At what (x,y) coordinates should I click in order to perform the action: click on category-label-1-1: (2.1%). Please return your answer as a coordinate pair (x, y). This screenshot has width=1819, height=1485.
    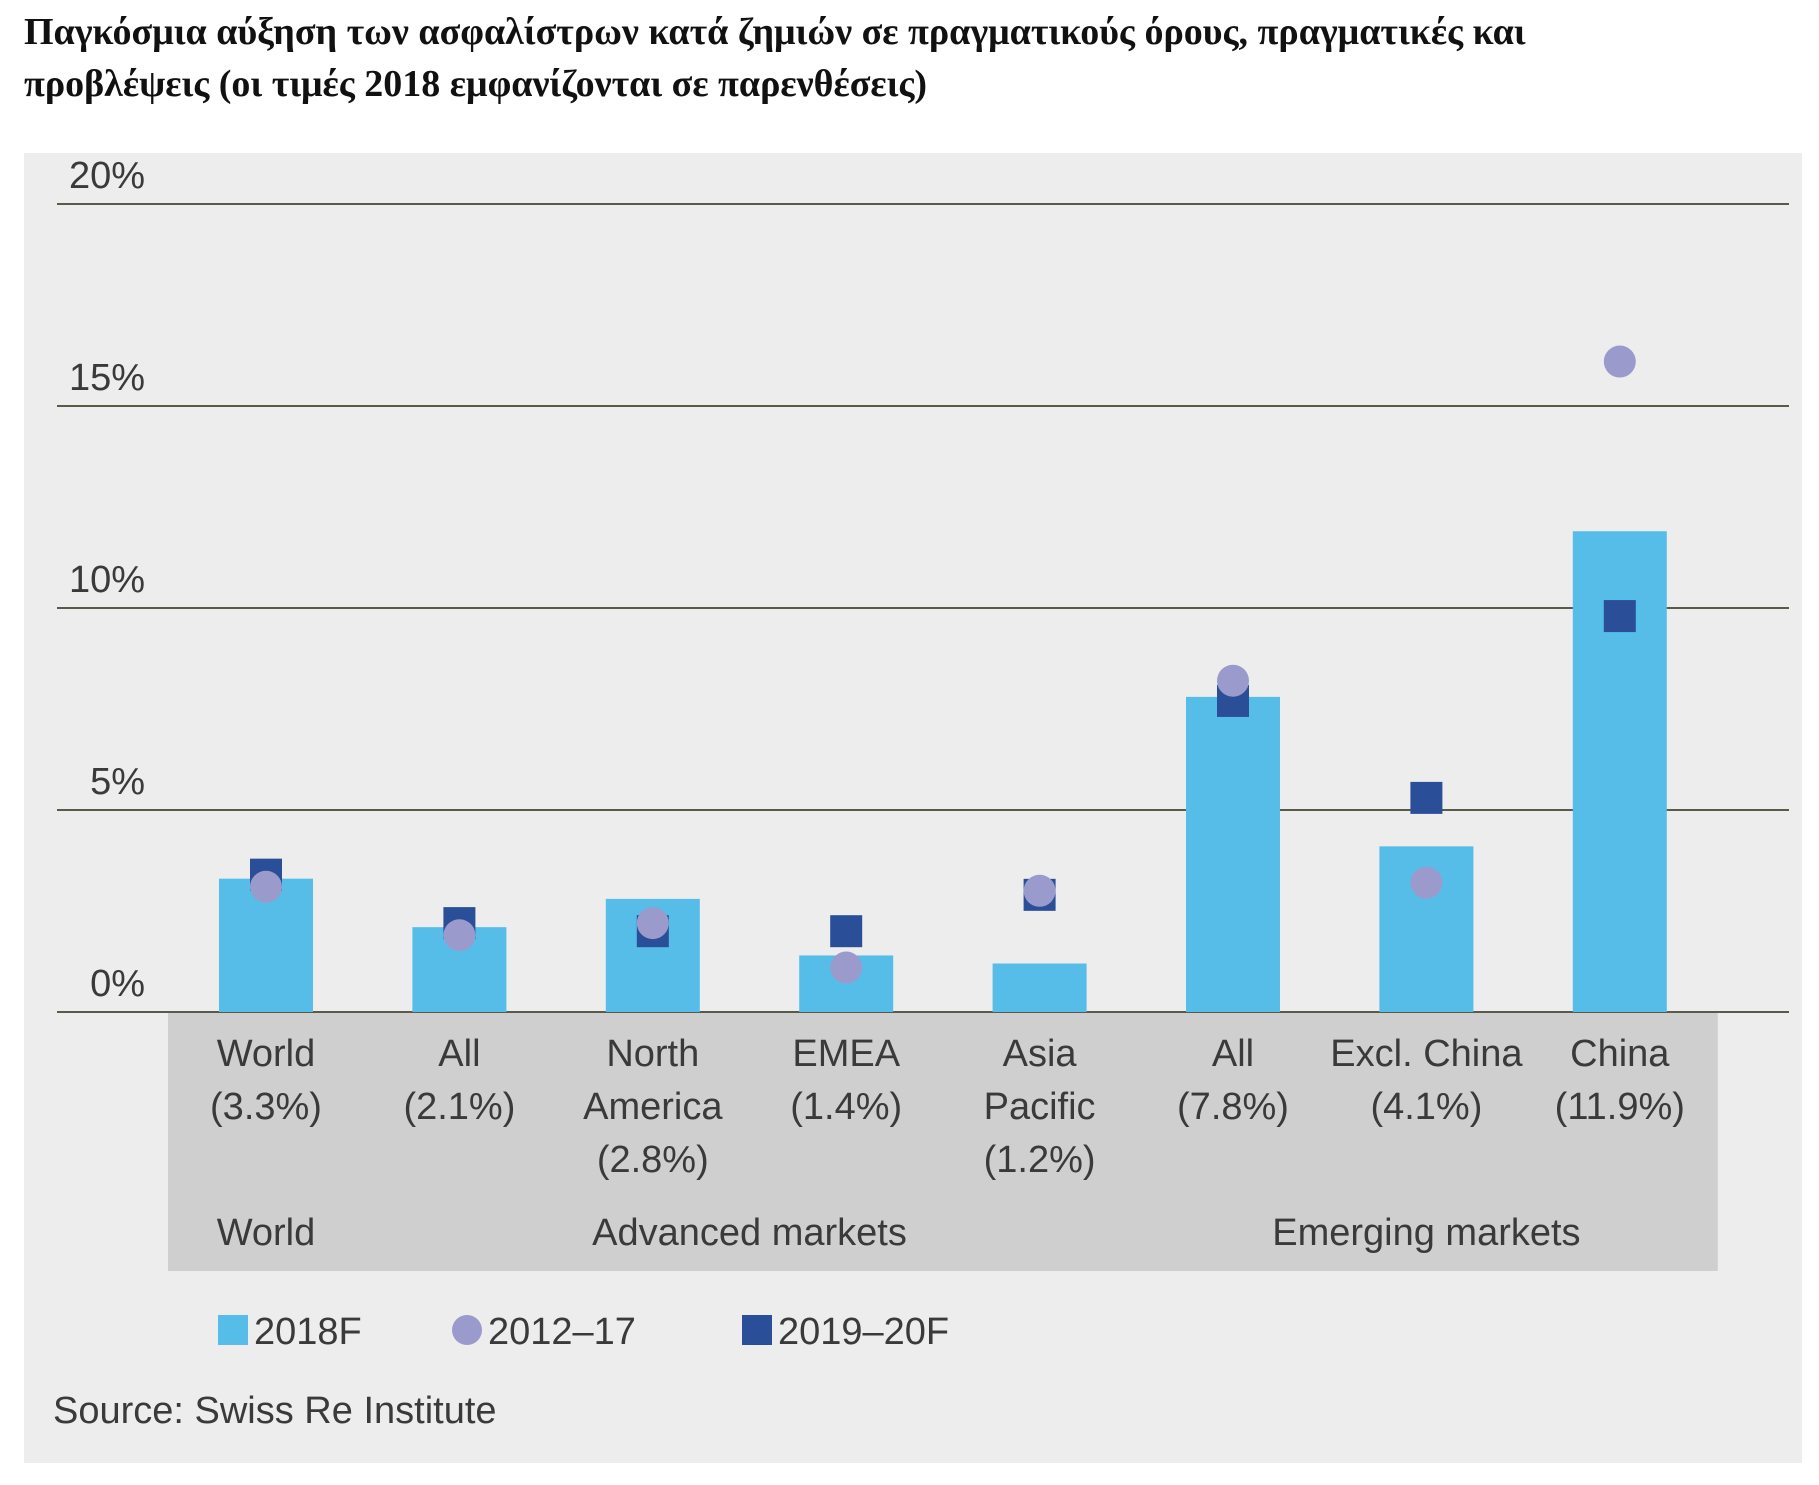
    Looking at the image, I should click on (459, 1107).